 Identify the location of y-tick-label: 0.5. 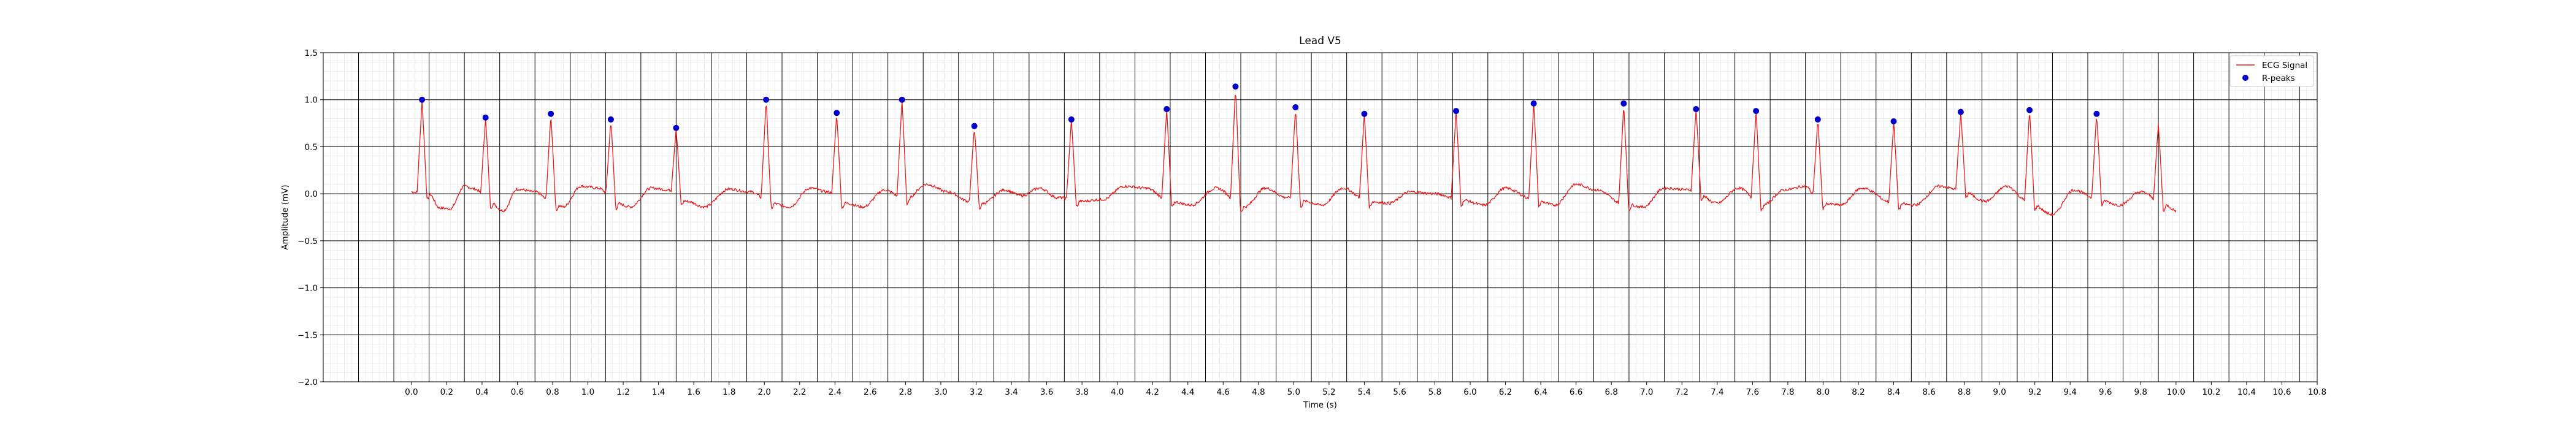
(311, 147).